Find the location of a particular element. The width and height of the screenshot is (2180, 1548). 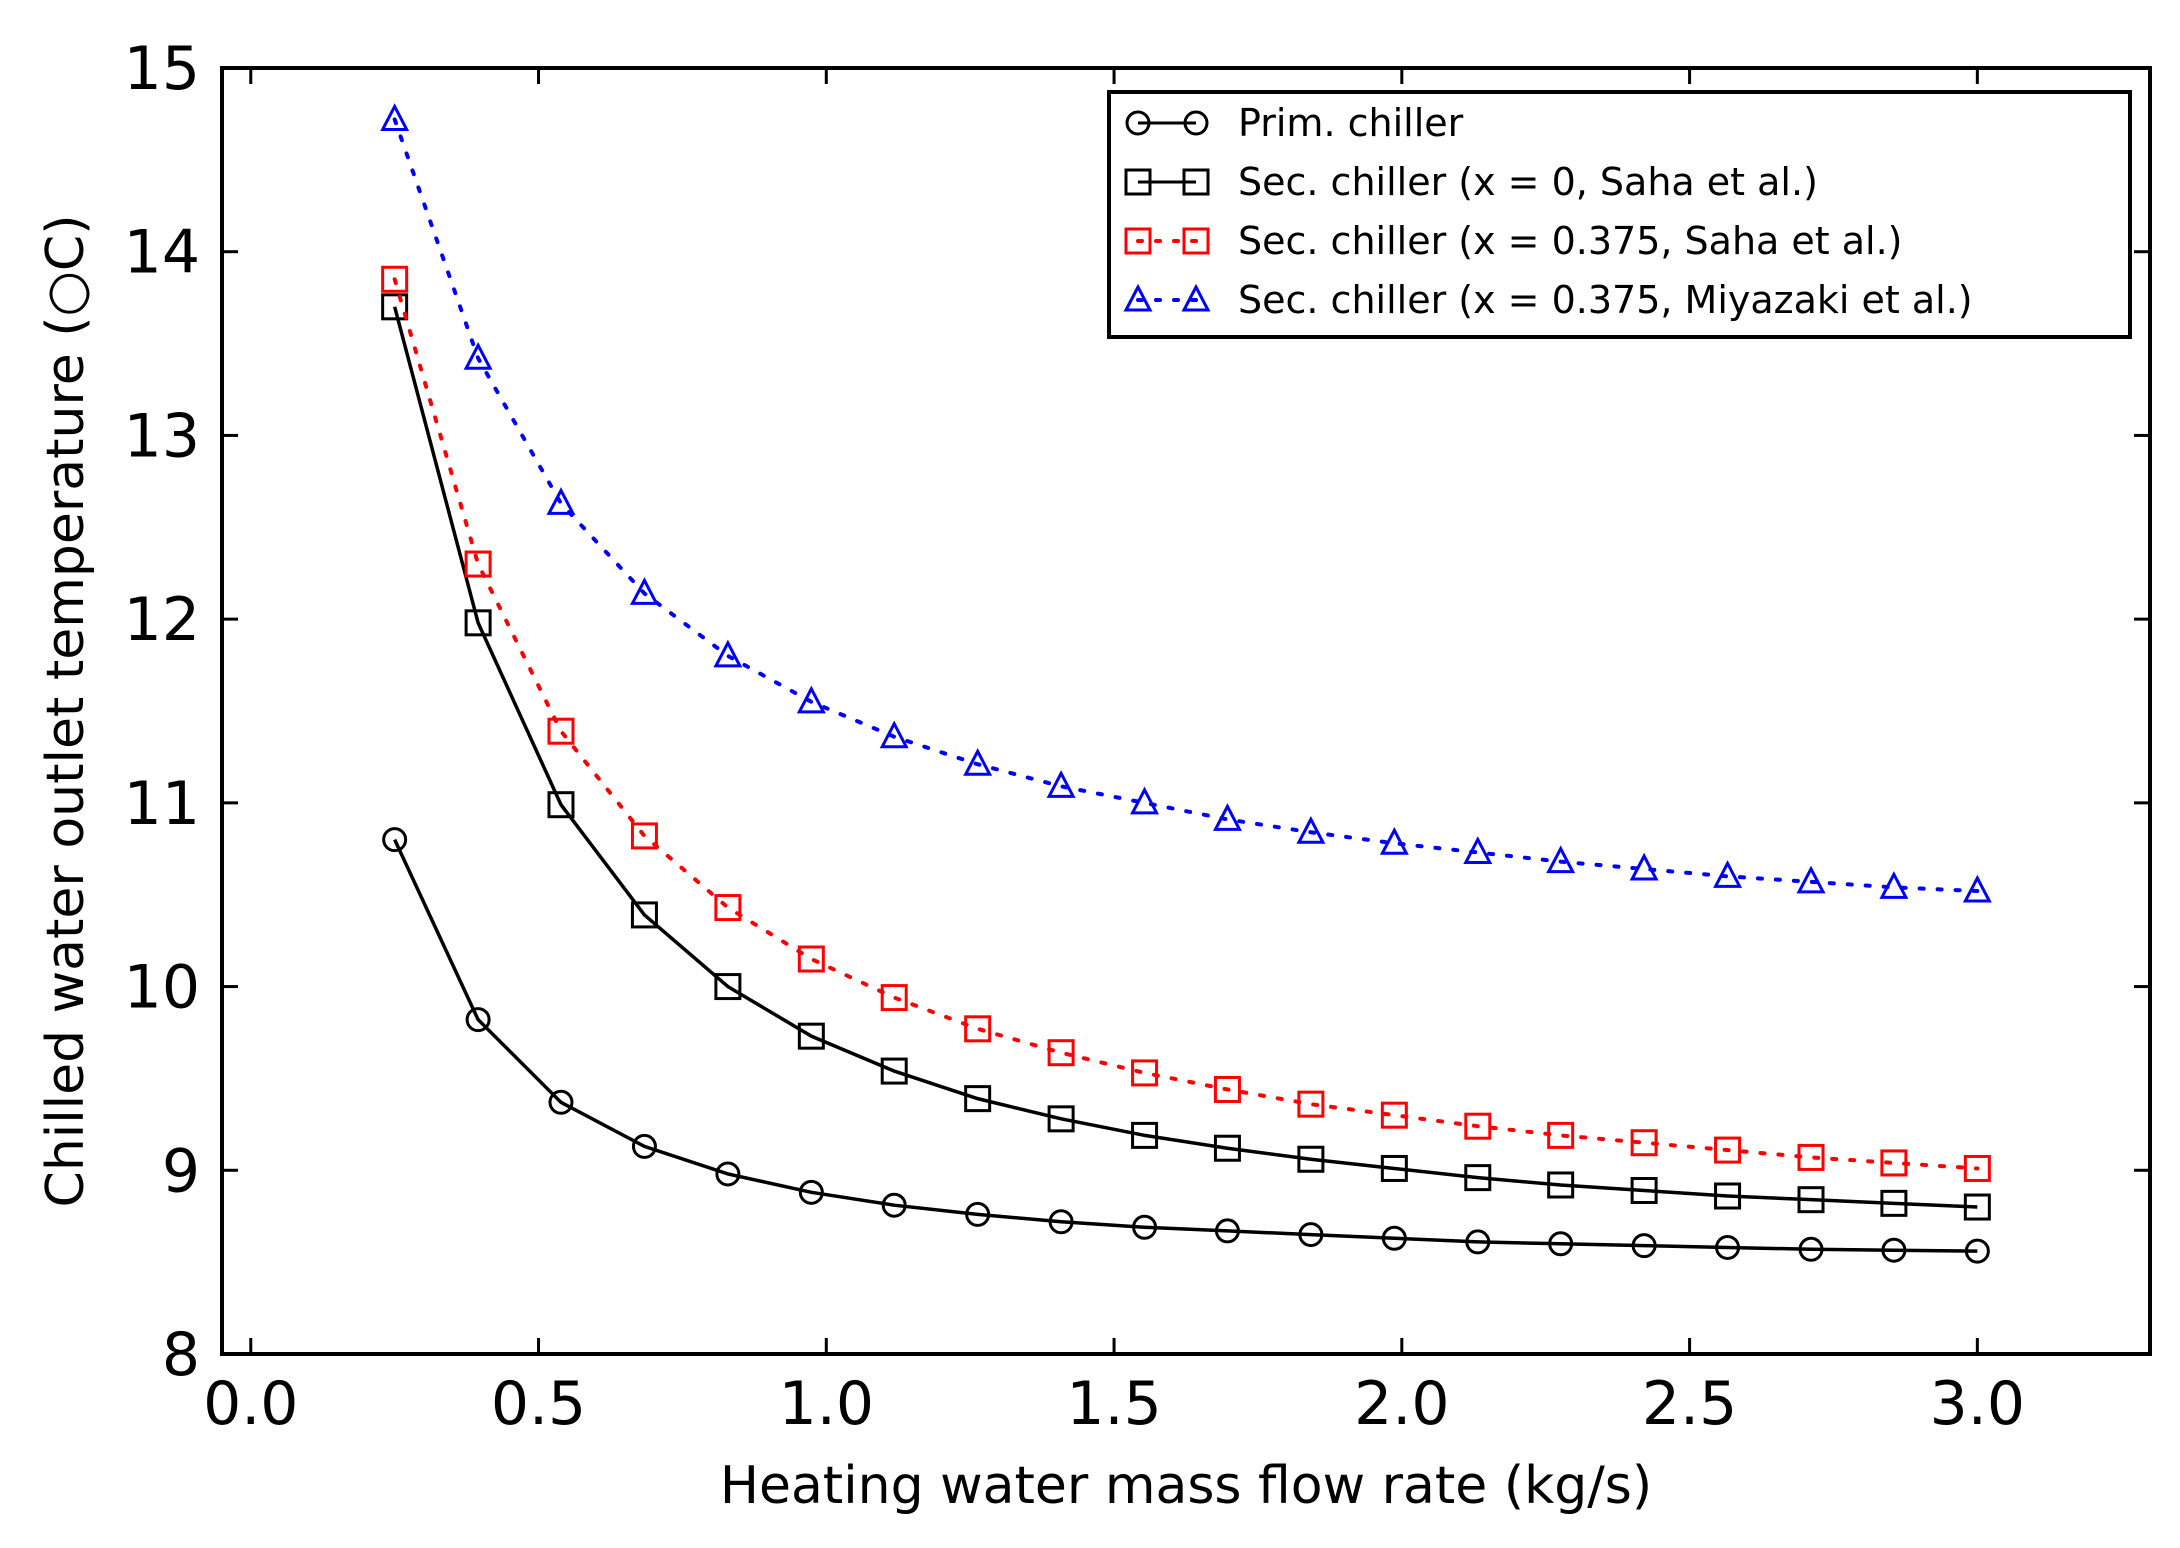

x-axis-title: Heating water mass flow rate (kg/s) is located at coordinates (1186, 1486).